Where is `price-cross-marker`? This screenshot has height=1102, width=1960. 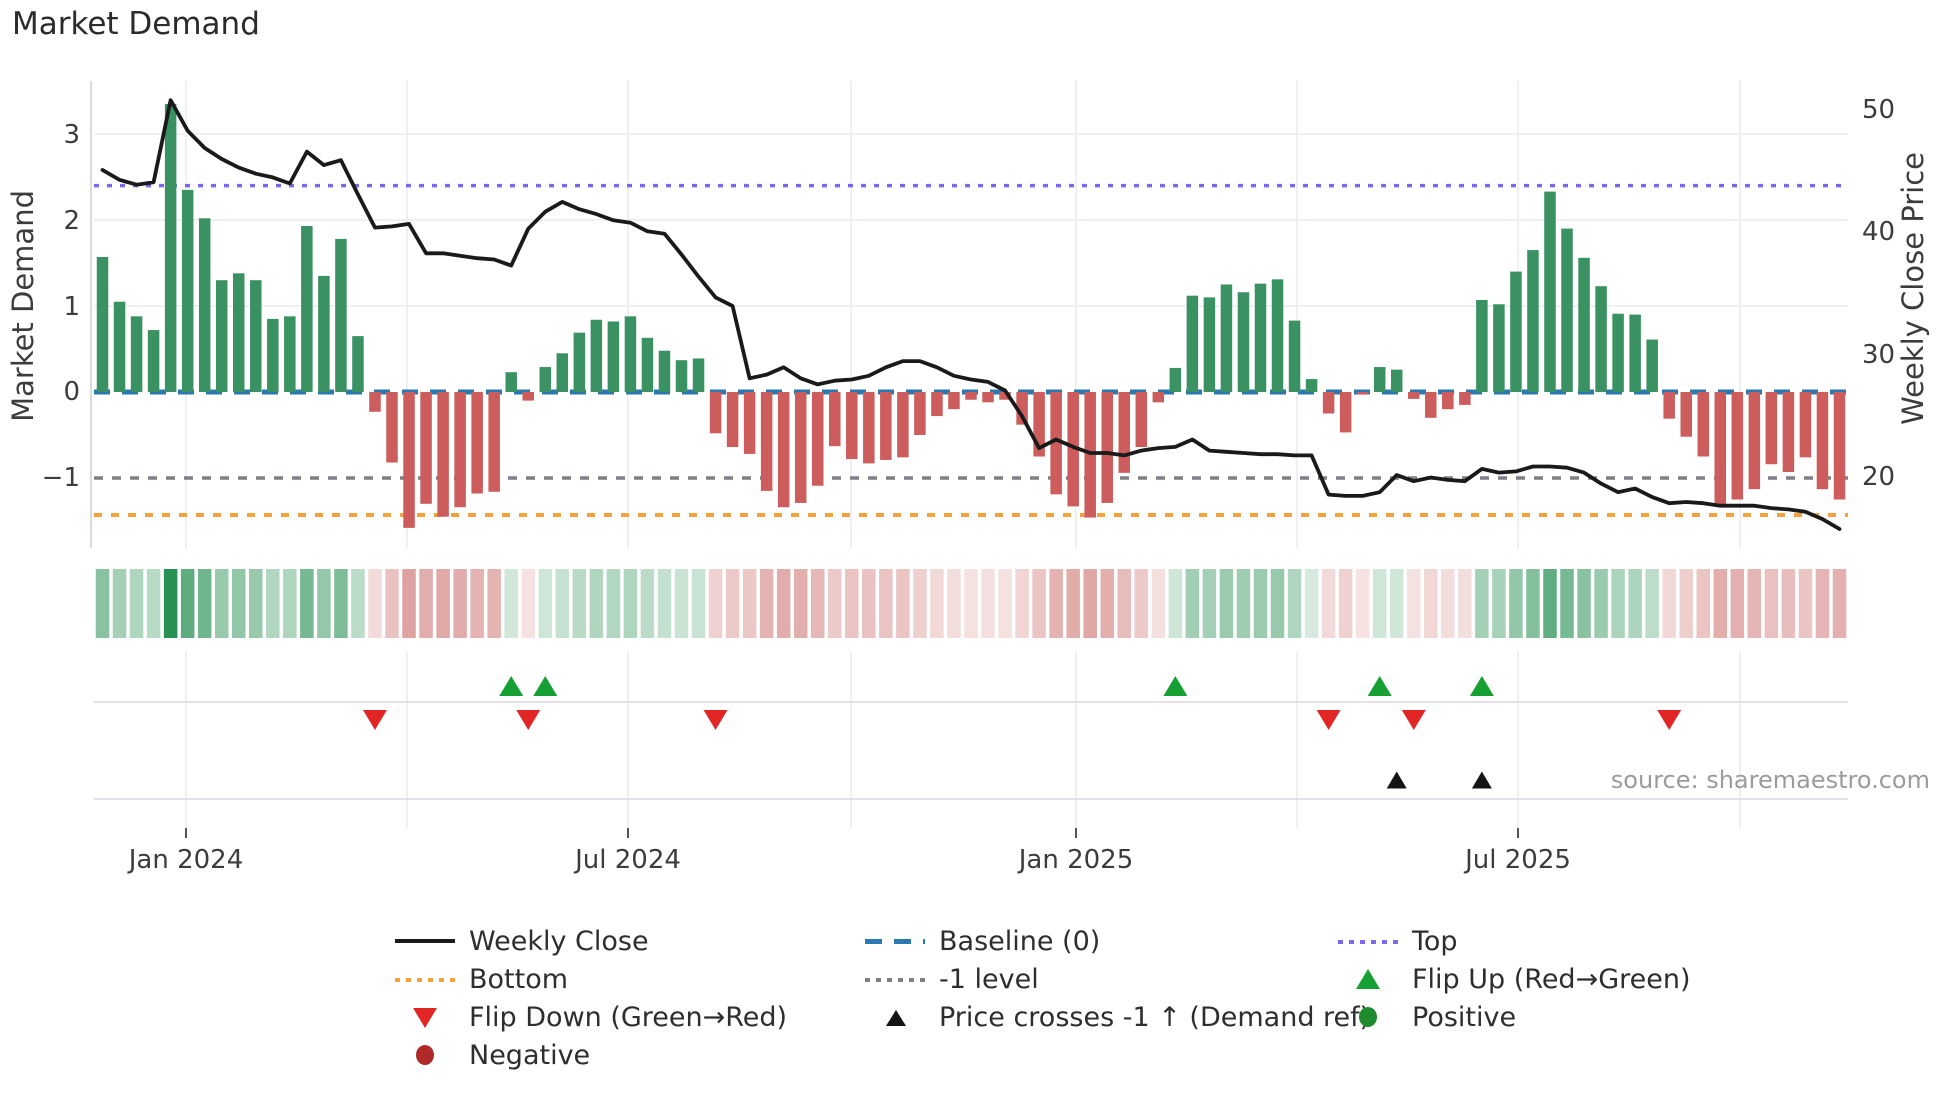 price-cross-marker is located at coordinates (1396, 780).